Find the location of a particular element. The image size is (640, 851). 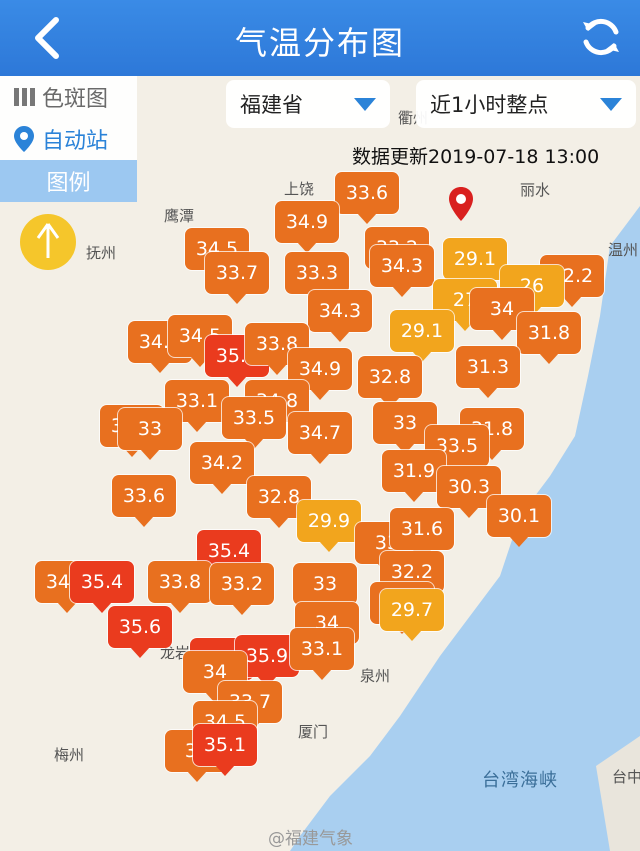

temp-marker: 31.6 is located at coordinates (422, 534).